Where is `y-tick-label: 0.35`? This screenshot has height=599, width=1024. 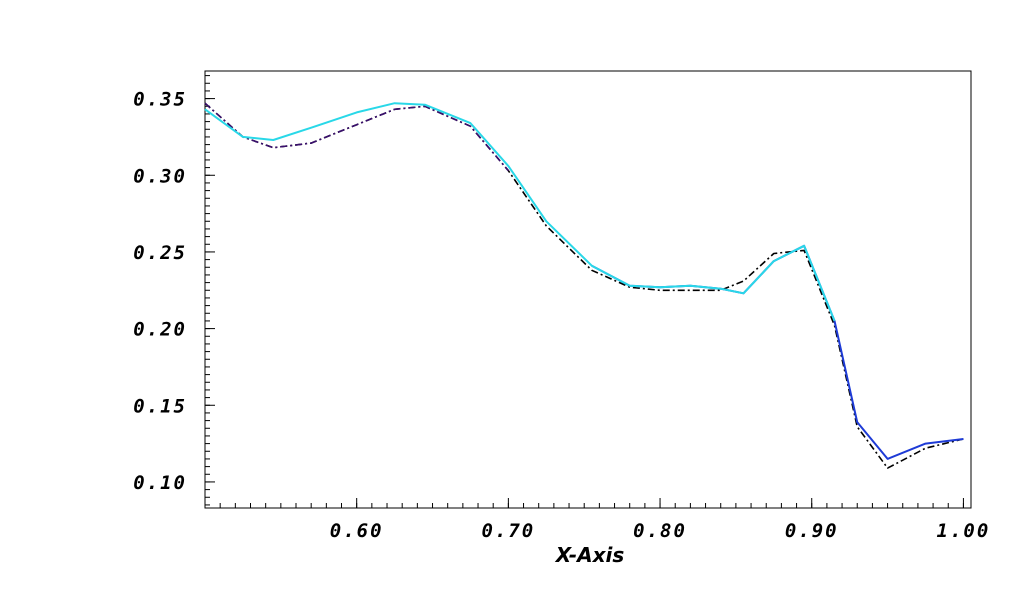
y-tick-label: 0.35 is located at coordinates (160, 100).